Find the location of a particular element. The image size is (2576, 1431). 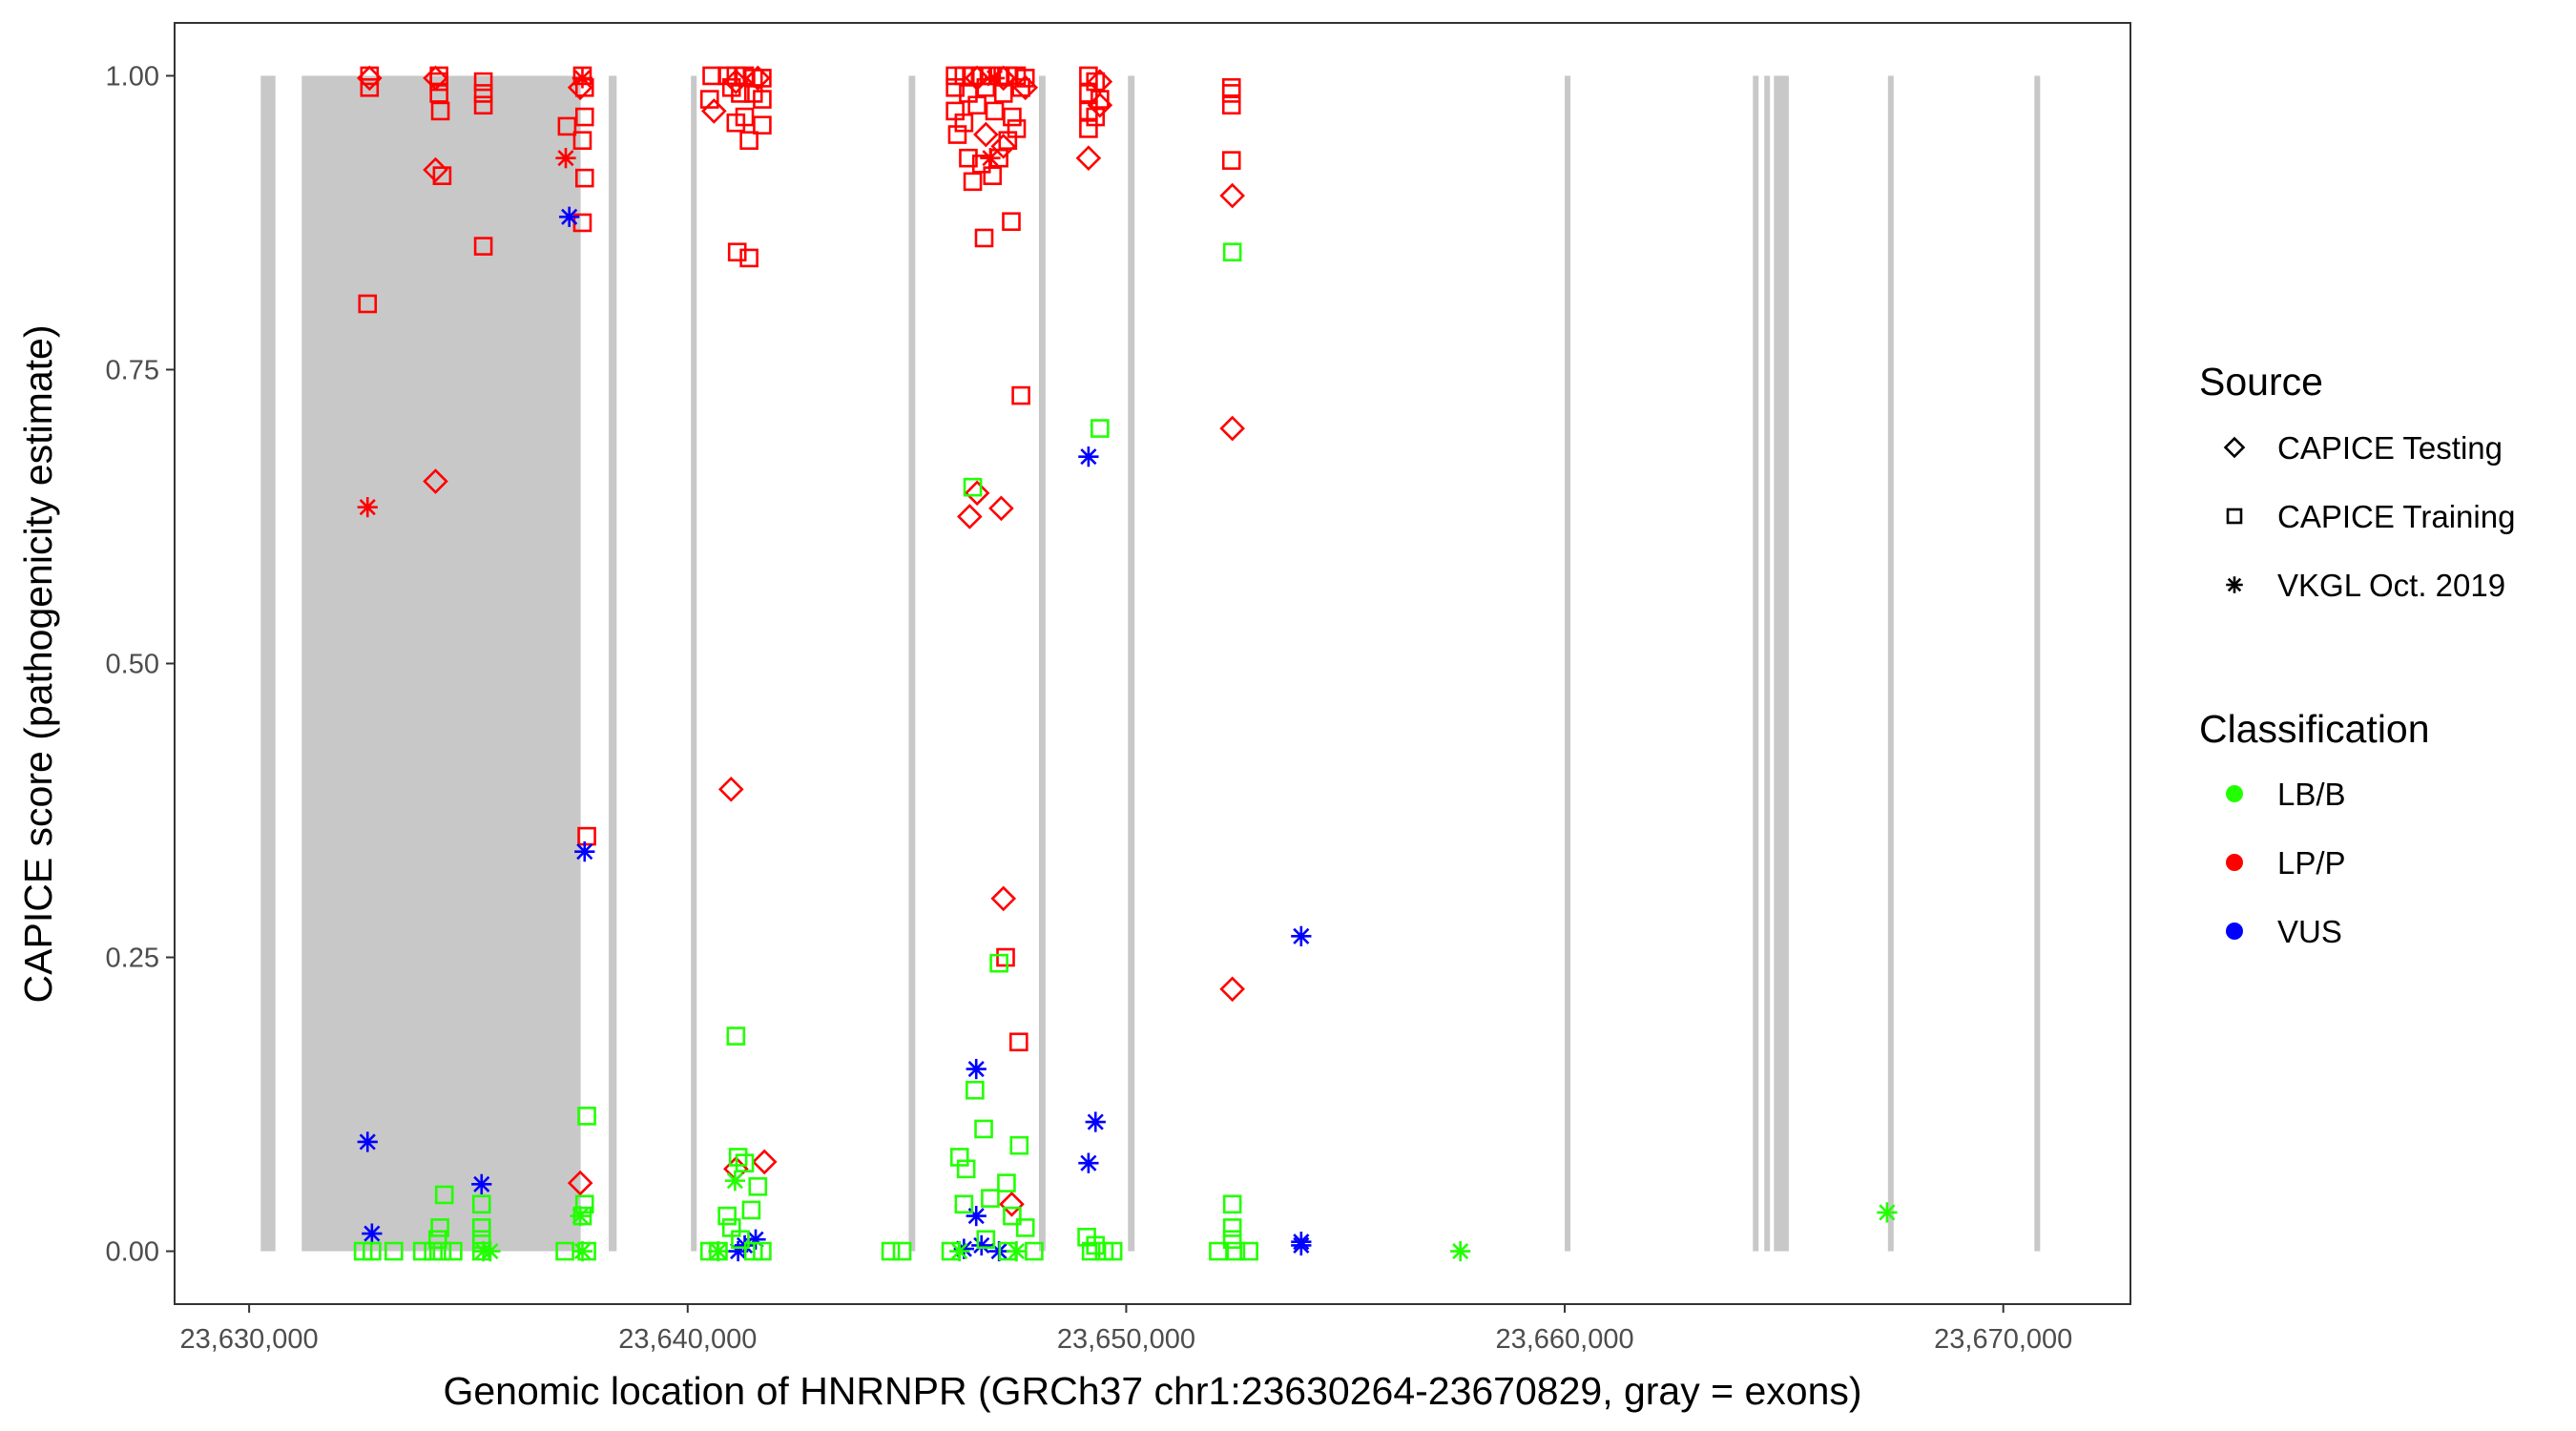

legend-classification-title: Classification is located at coordinates (2314, 729).